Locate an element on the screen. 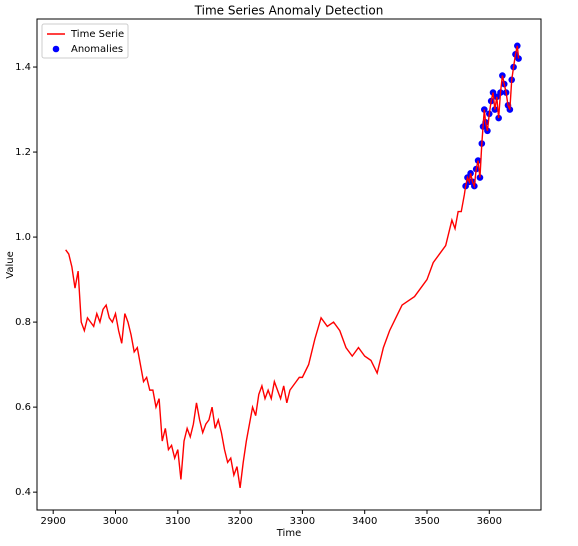  legend-label: Time Serie is located at coordinates (97, 34).